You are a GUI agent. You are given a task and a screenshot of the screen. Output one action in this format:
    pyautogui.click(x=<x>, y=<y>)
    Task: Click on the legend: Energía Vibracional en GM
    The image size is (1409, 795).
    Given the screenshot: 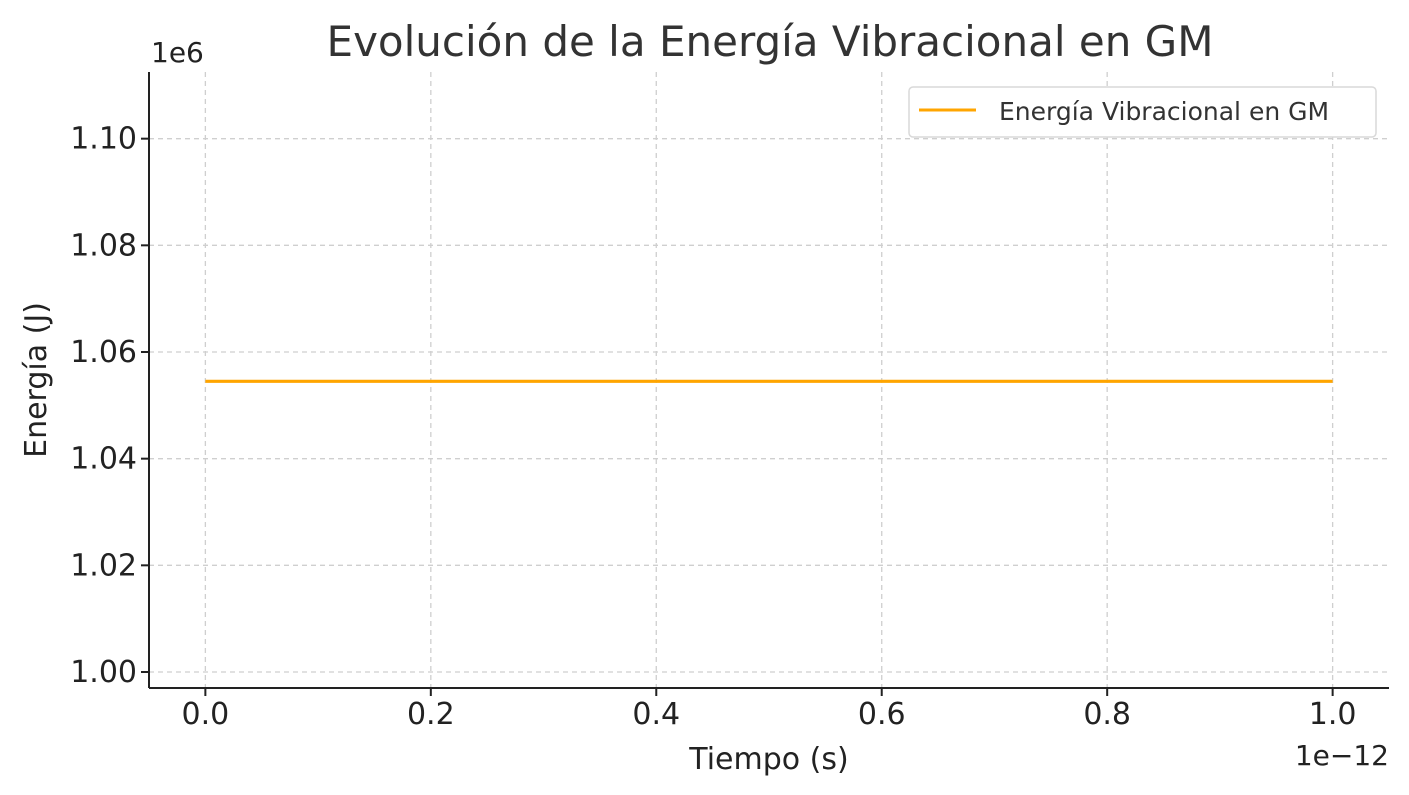 What is the action you would take?
    pyautogui.click(x=1142, y=112)
    